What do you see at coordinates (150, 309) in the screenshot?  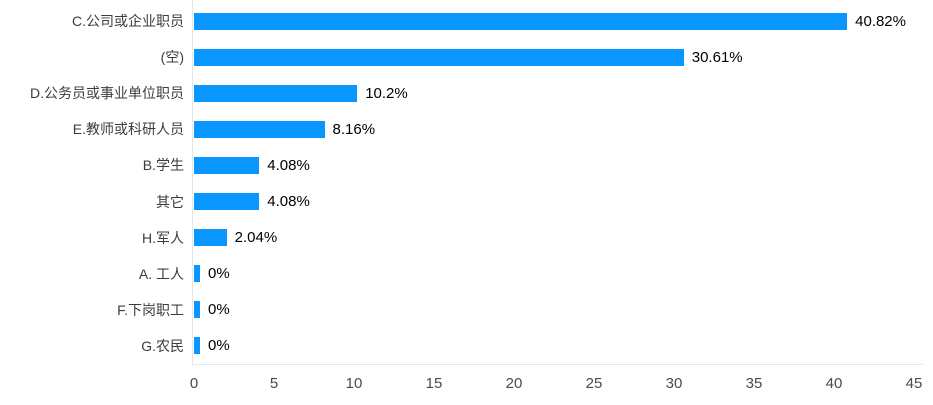 I see `category-label: F.下岗职工` at bounding box center [150, 309].